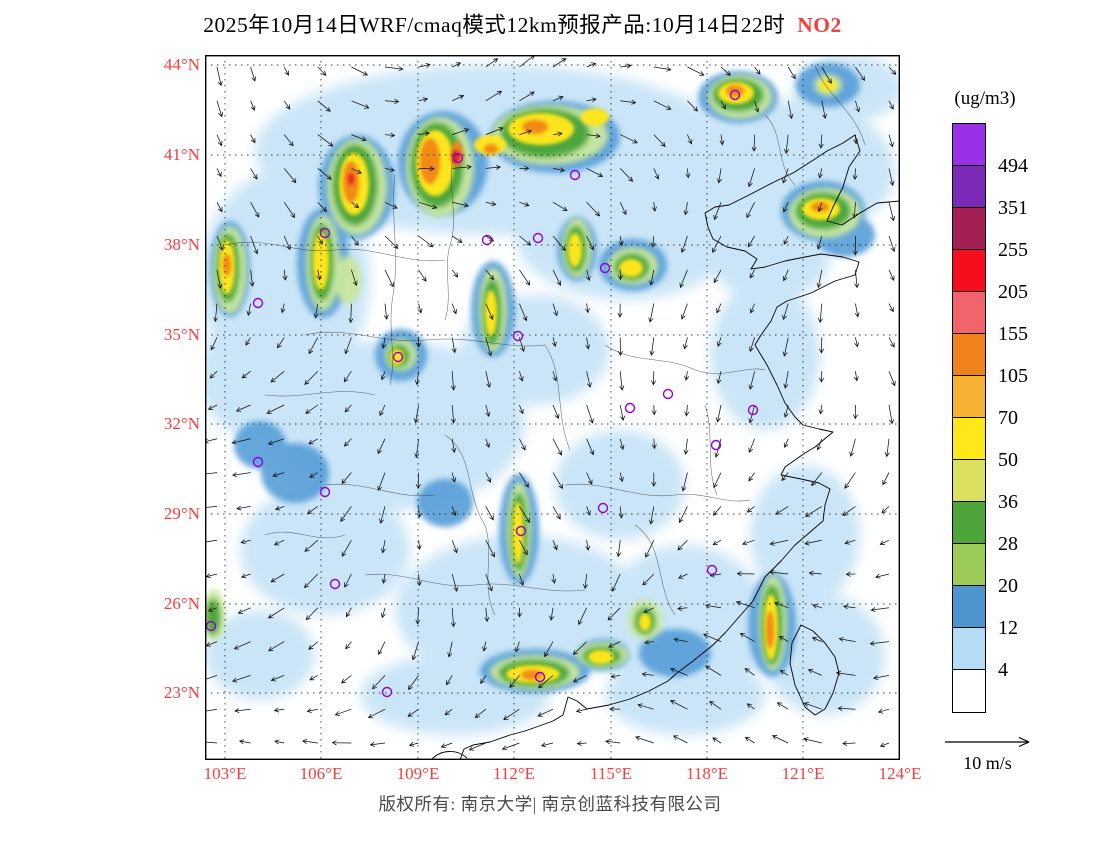 Image resolution: width=1100 pixels, height=850 pixels. Describe the element at coordinates (321, 773) in the screenshot. I see `lon-tick-label: 106°E` at that location.